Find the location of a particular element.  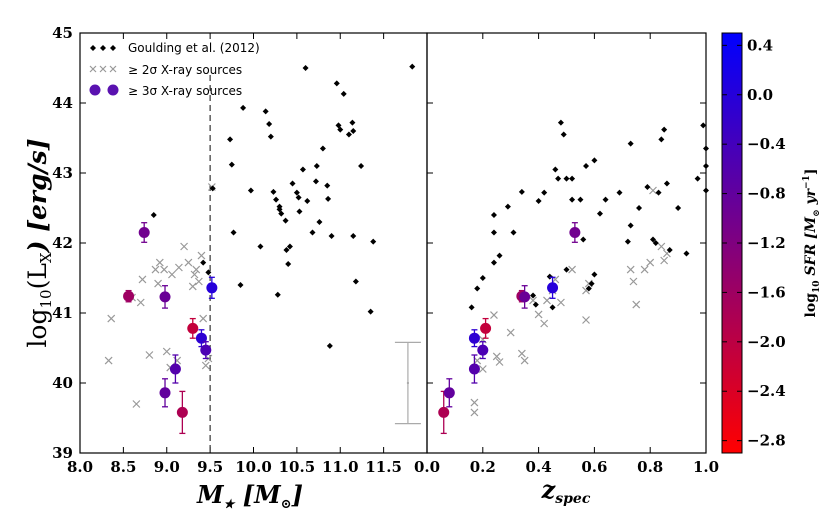

legend-2sigma-marker is located at coordinates (103, 69).